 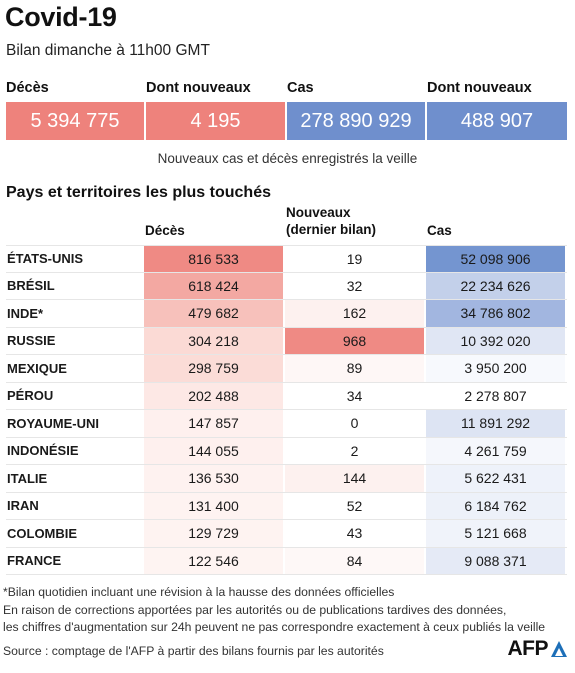 I want to click on summary-label-new-deaths: Dont nouveaux, so click(x=198, y=88).